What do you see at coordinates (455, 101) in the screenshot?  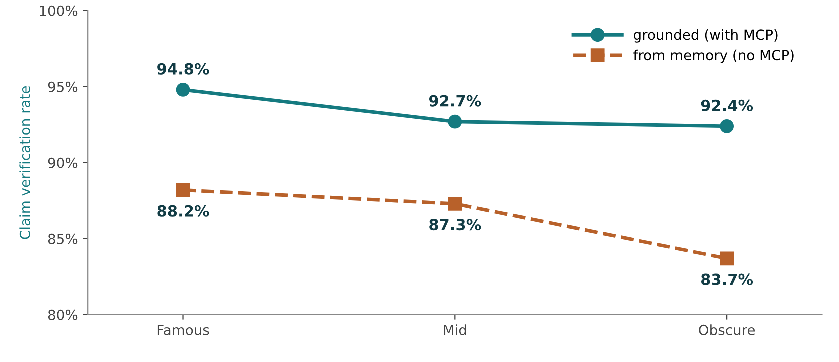 I see `data-label: 92.7%` at bounding box center [455, 101].